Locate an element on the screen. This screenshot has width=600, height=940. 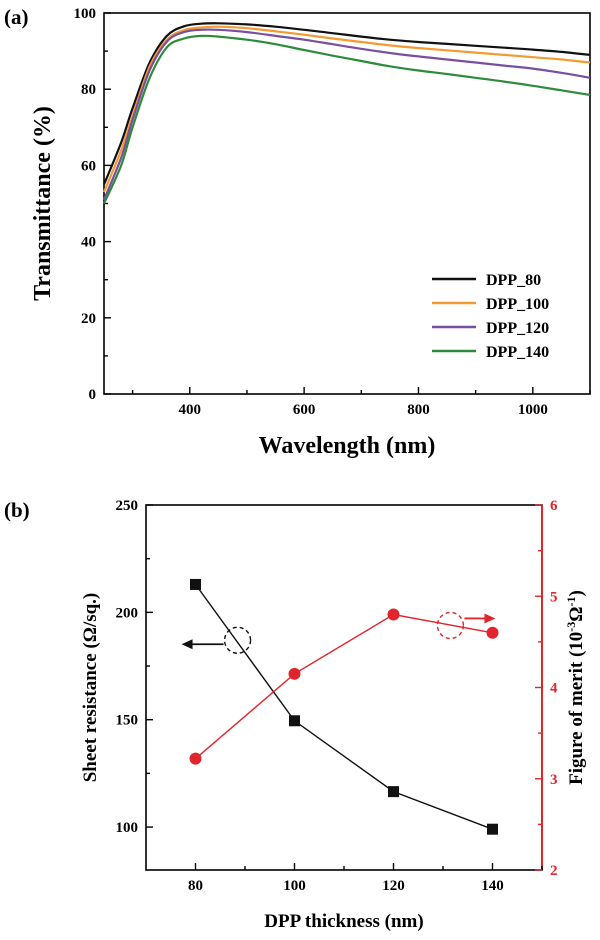
panel-b-axis-indicators is located at coordinates (338, 632).